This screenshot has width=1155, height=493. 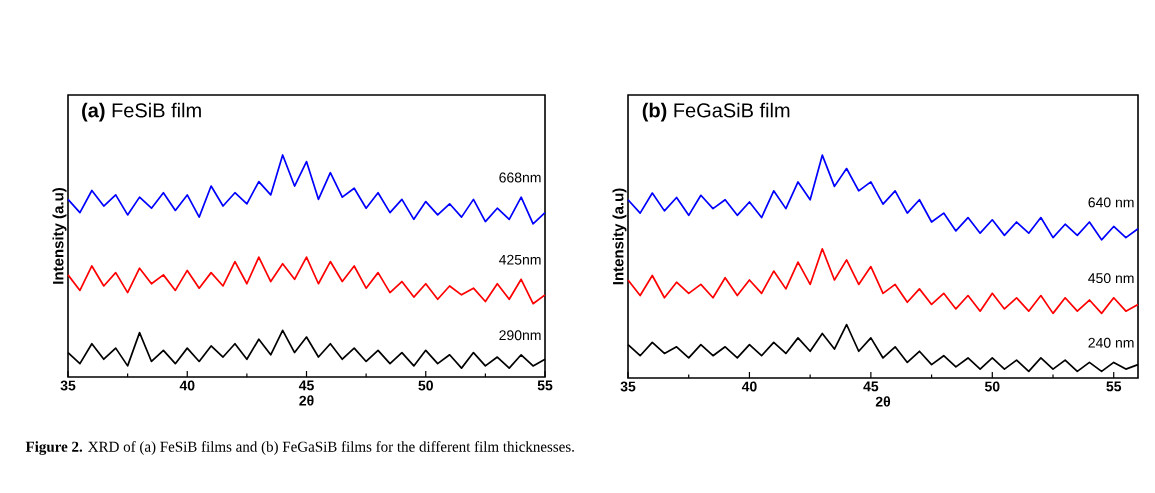 What do you see at coordinates (520, 335) in the screenshot?
I see `series-label: 290nm` at bounding box center [520, 335].